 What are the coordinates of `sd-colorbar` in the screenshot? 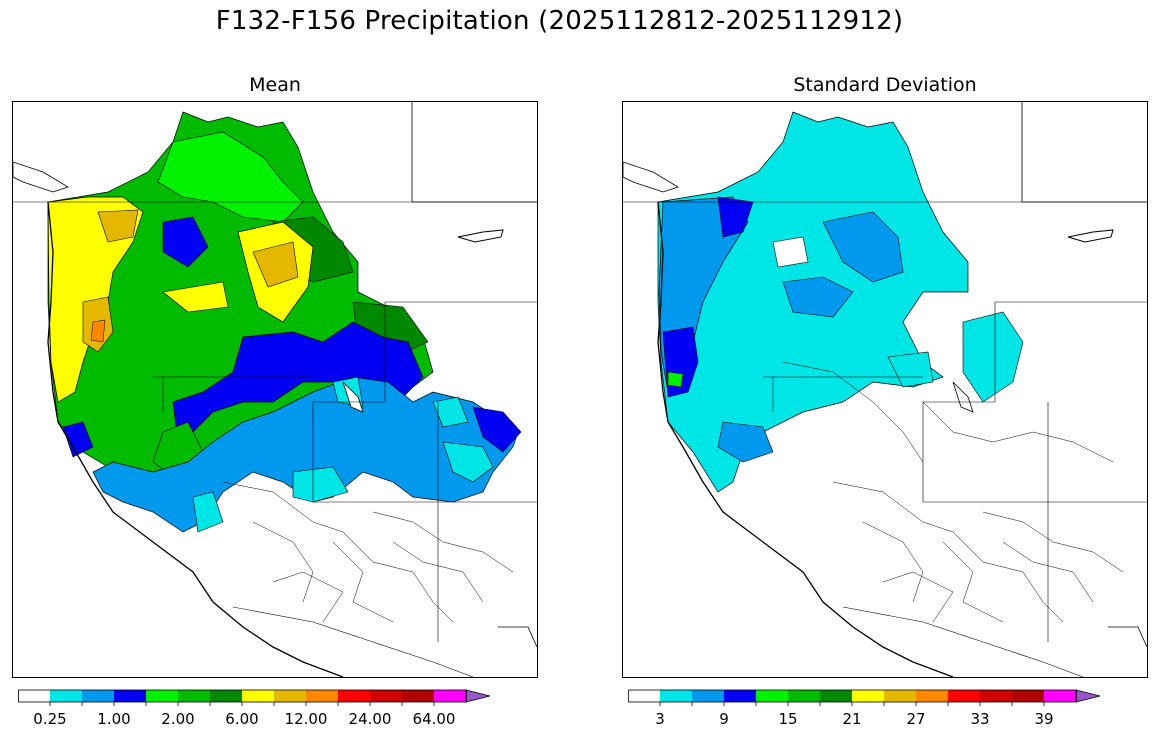 It's located at (864, 697).